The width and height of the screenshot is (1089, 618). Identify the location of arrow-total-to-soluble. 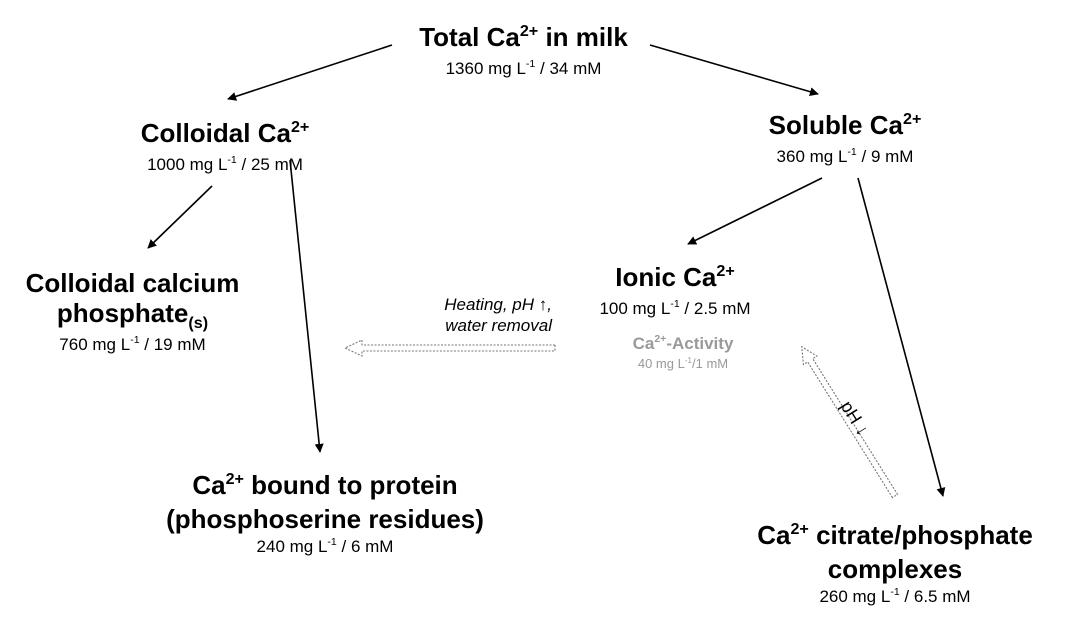
(734, 70).